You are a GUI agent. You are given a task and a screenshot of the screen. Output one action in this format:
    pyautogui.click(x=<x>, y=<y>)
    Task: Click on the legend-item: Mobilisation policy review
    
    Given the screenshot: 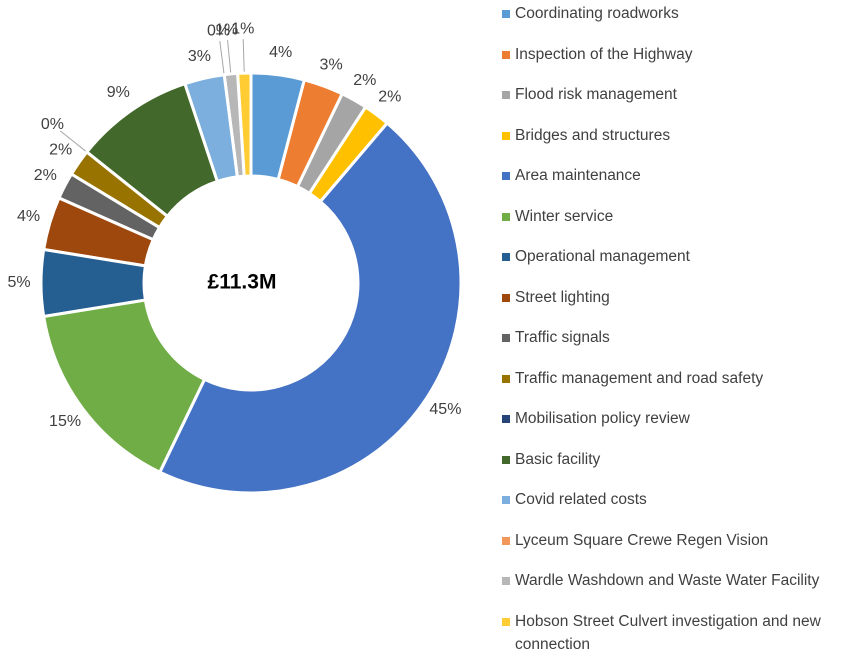 What is the action you would take?
    pyautogui.click(x=676, y=427)
    